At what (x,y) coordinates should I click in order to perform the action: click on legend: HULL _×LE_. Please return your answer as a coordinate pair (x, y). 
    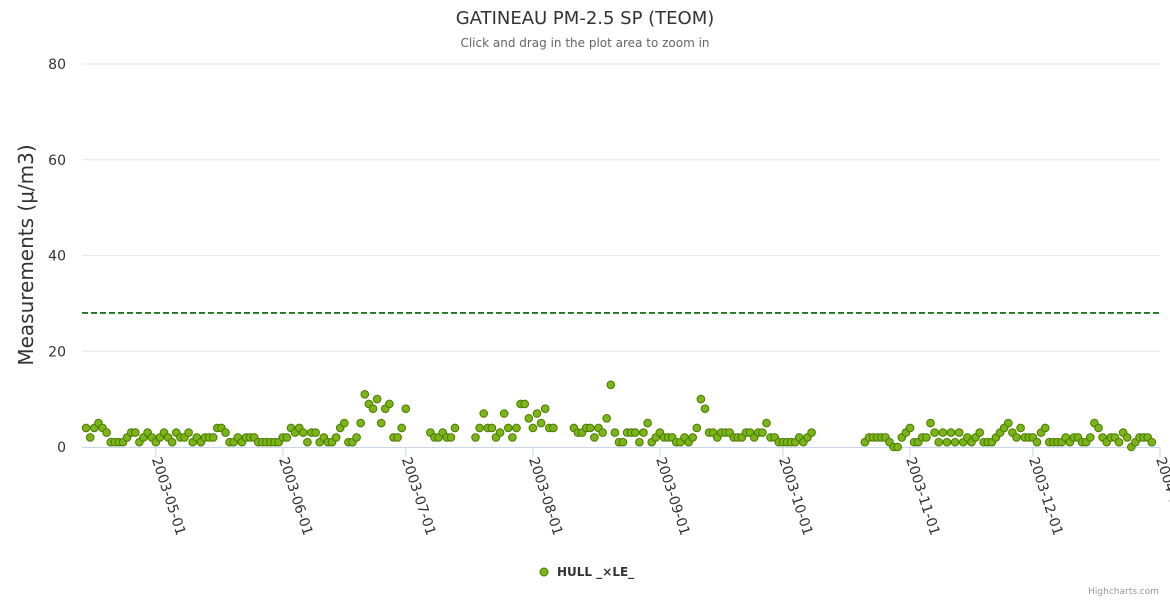
    Looking at the image, I should click on (586, 572).